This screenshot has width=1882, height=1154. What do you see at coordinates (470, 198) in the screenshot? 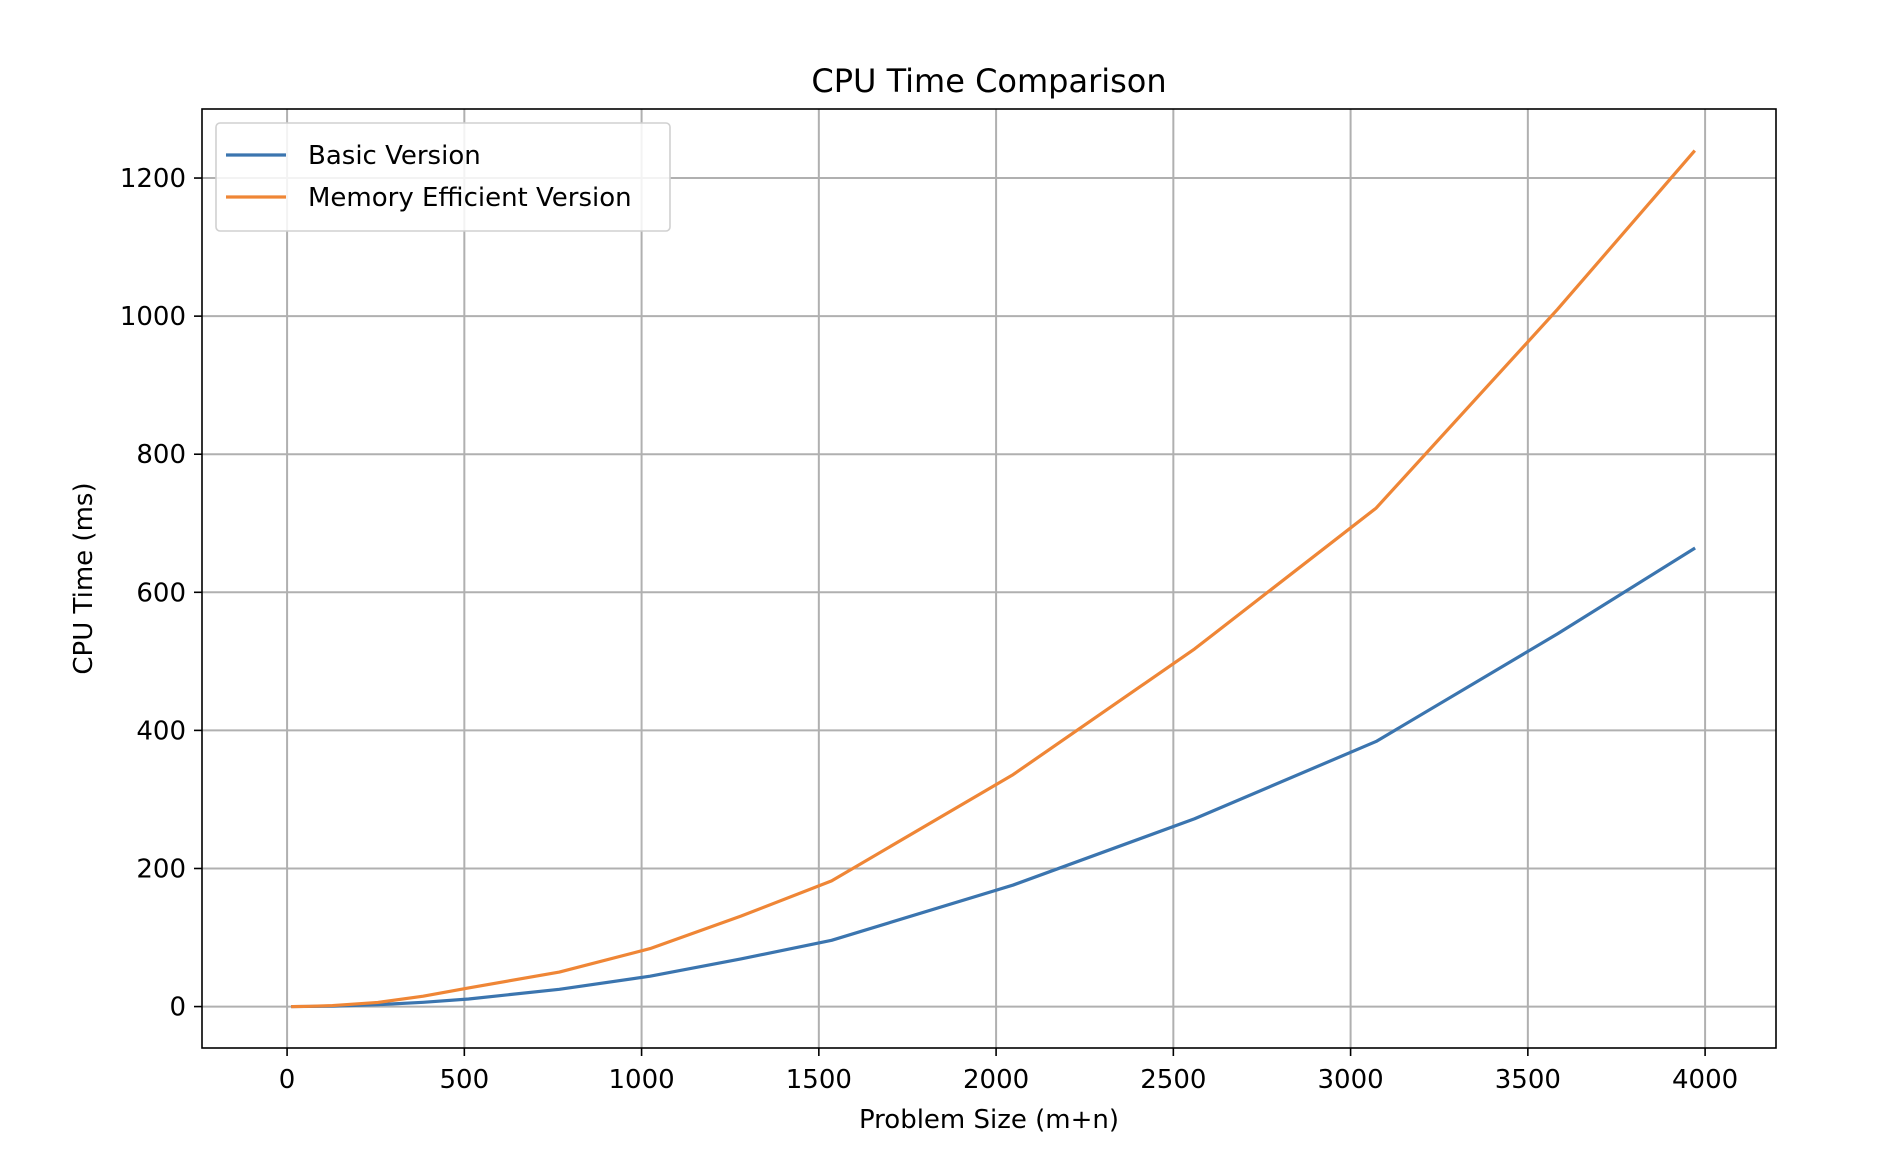
I see `legend-label: Memory Efficient Version` at bounding box center [470, 198].